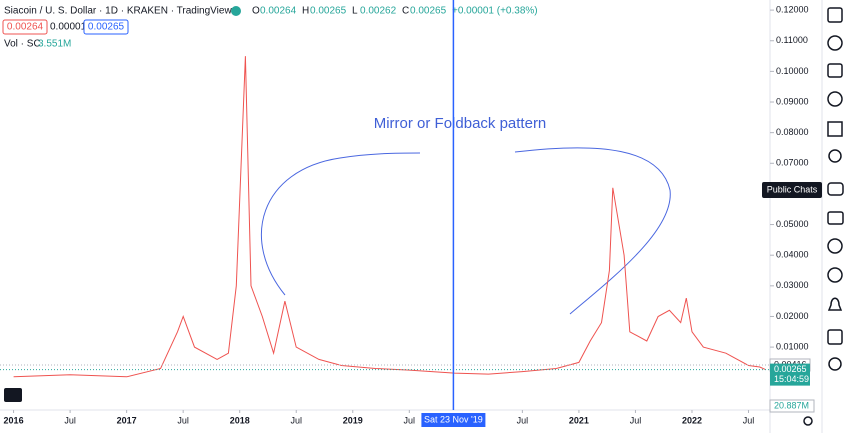  Describe the element at coordinates (835, 337) in the screenshot. I see `order-icon` at that location.